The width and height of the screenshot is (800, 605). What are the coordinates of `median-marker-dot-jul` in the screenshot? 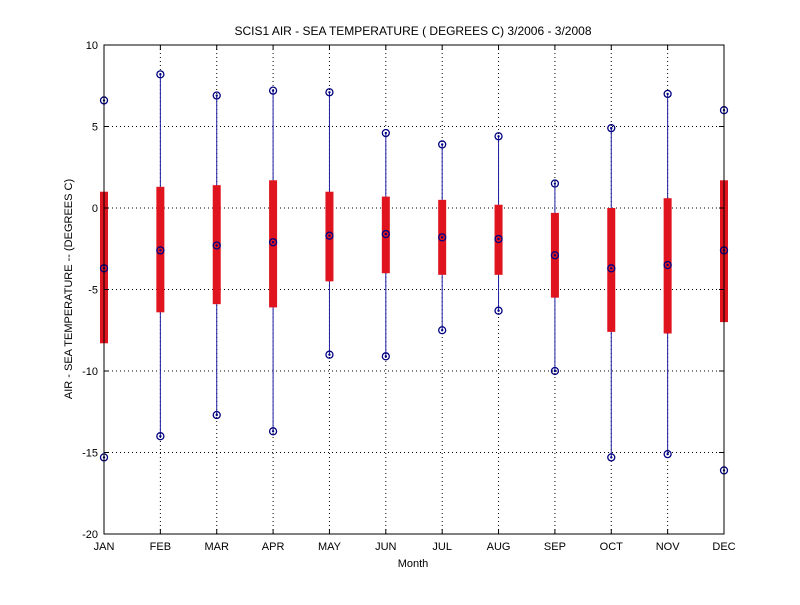 It's located at (442, 237).